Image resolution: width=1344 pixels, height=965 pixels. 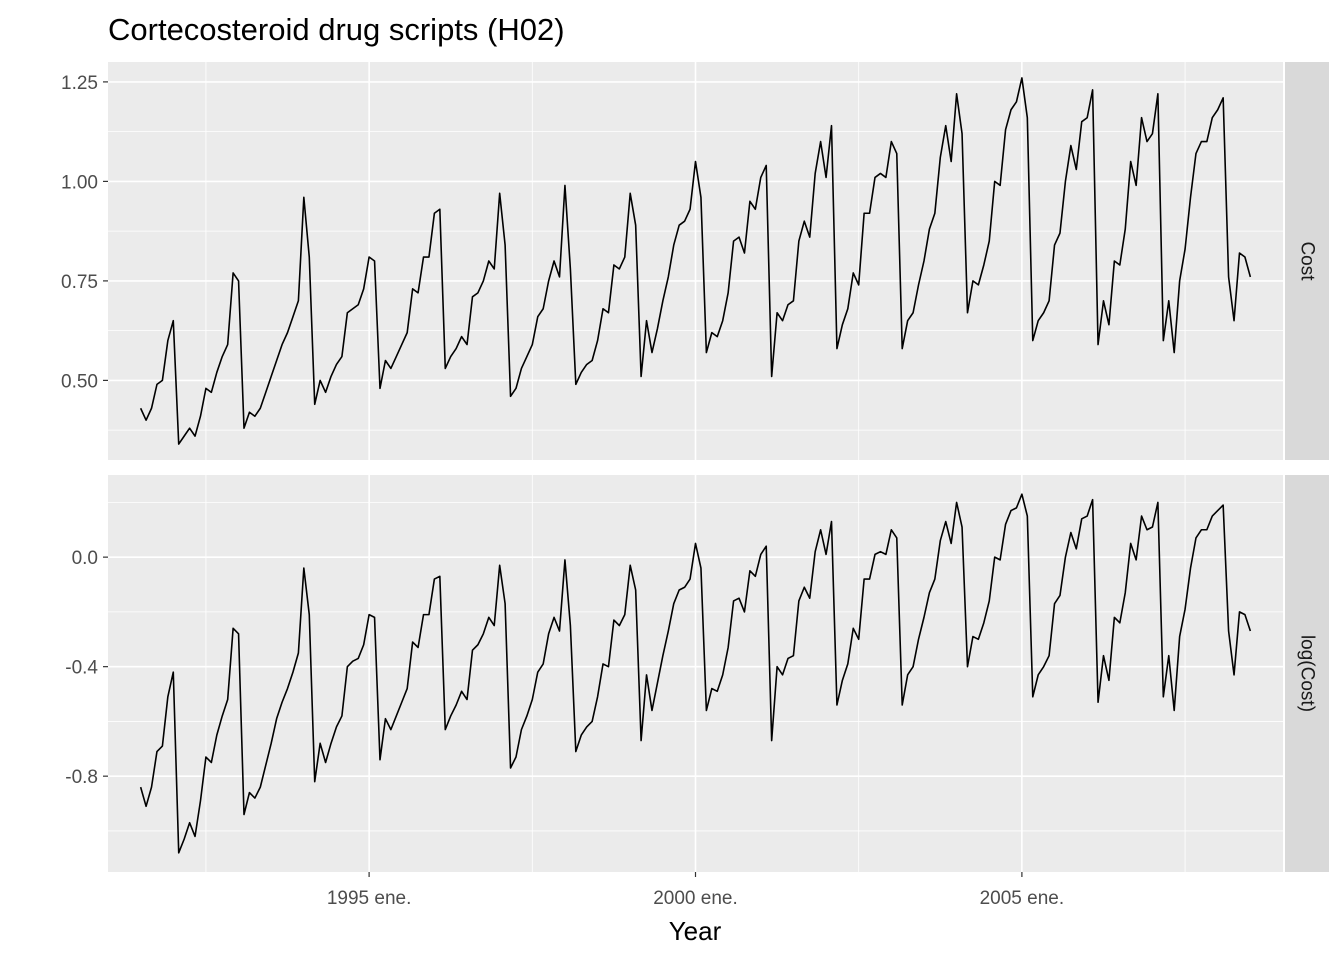 I want to click on chart-title: Cortecosteroid drug scripts (H02), so click(x=336, y=29).